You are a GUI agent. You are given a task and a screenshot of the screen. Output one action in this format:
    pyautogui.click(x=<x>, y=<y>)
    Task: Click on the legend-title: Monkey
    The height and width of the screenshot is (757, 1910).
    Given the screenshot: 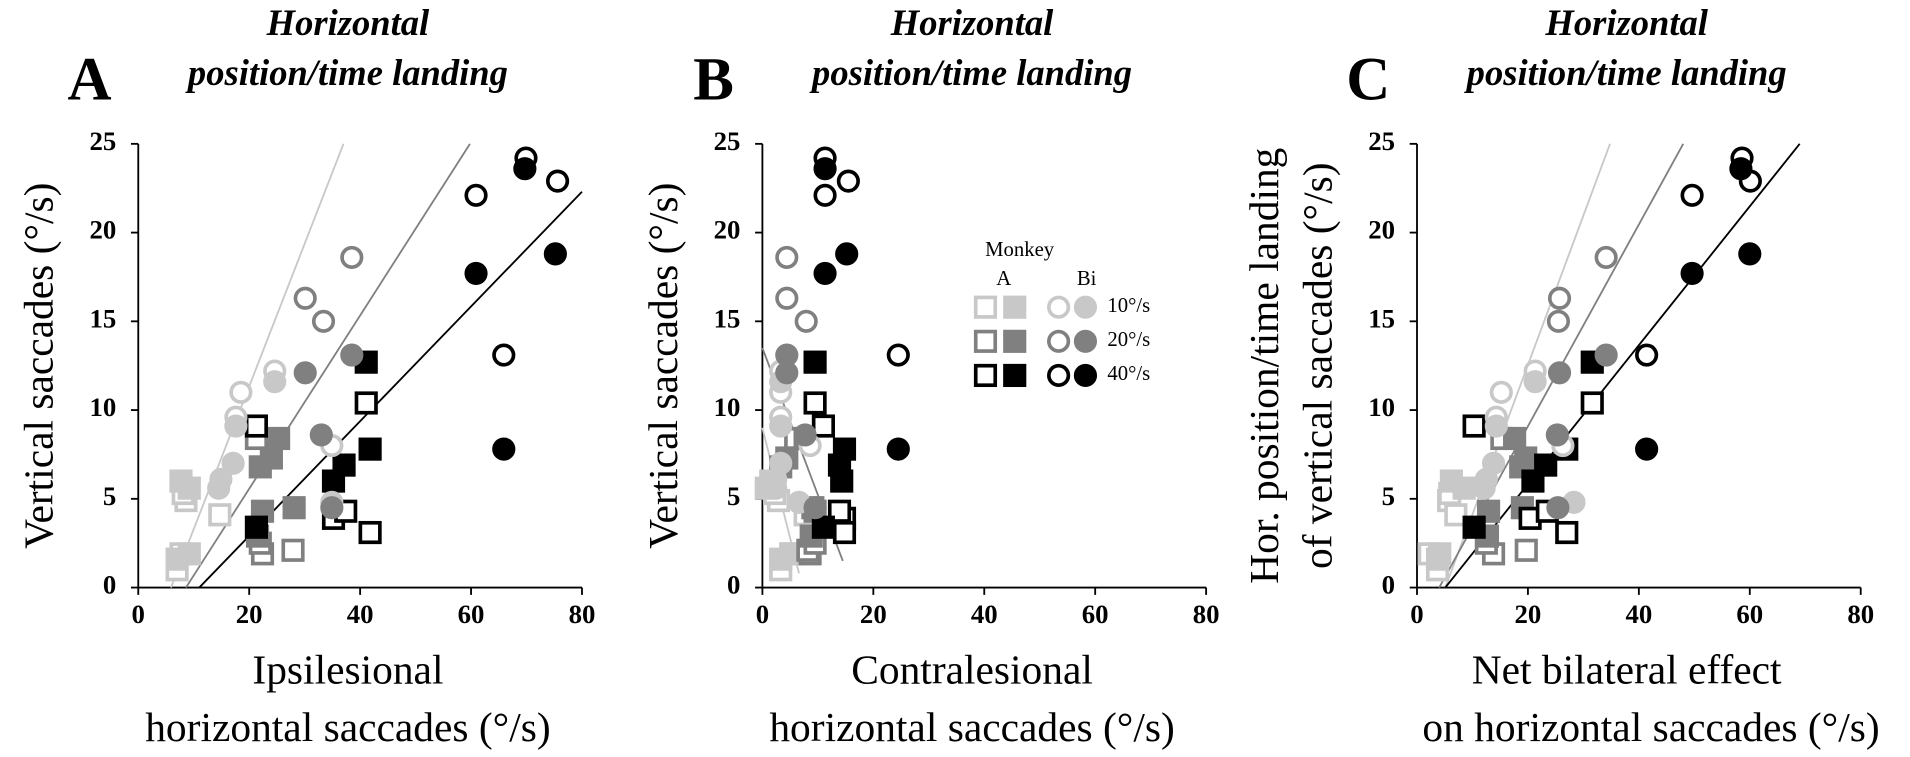 What is the action you would take?
    pyautogui.click(x=1020, y=250)
    